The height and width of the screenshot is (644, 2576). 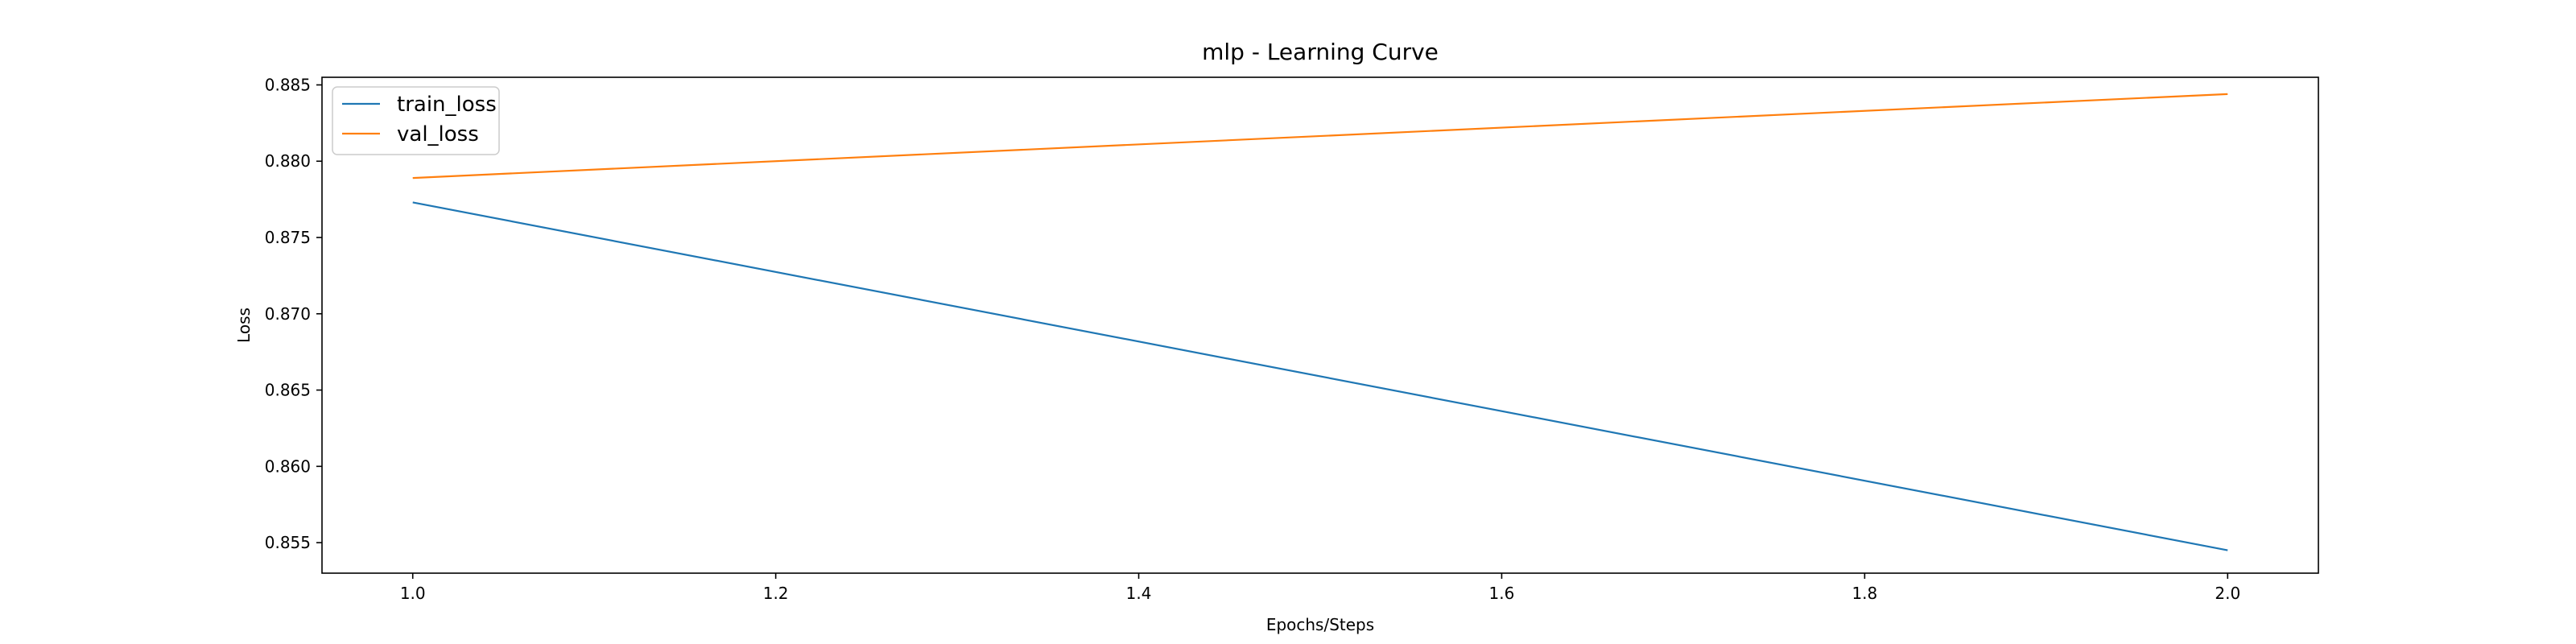 What do you see at coordinates (1502, 593) in the screenshot?
I see `x-tick-label: 1.6` at bounding box center [1502, 593].